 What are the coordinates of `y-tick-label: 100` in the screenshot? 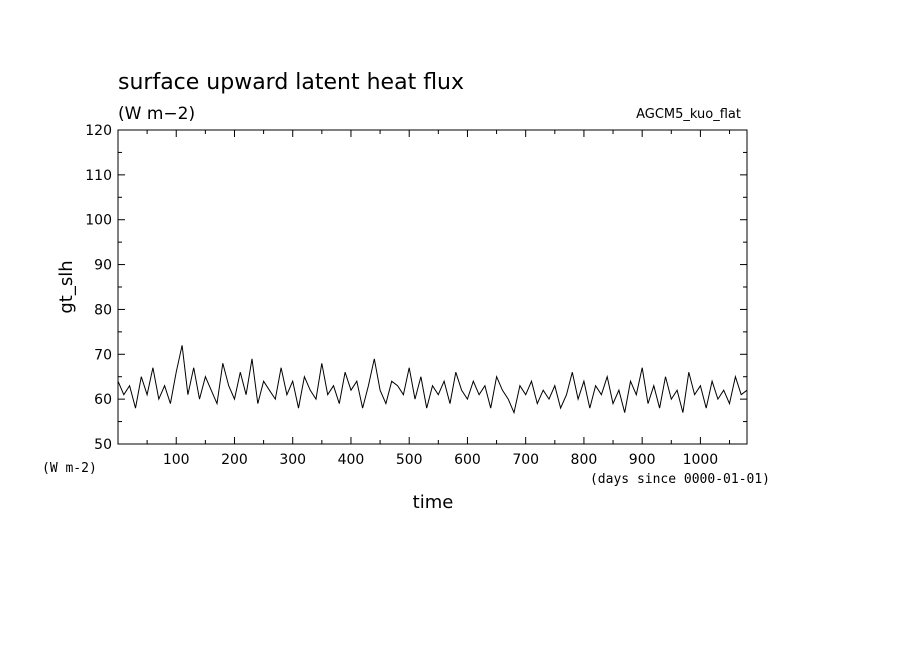 It's located at (98, 221).